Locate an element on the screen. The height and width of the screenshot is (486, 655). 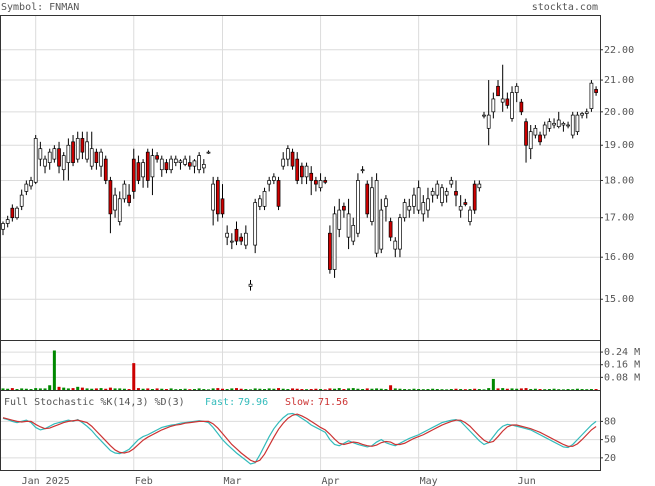
y-tick-label: 22.00 is located at coordinates (619, 50).